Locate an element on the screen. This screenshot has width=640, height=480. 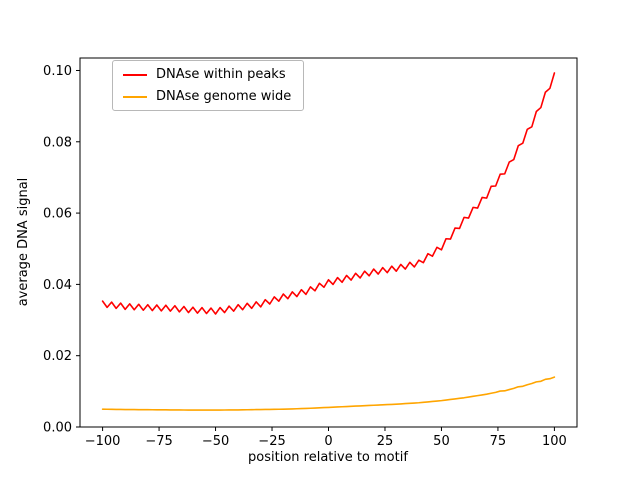
y-tick-label: 0.06 is located at coordinates (57, 214).